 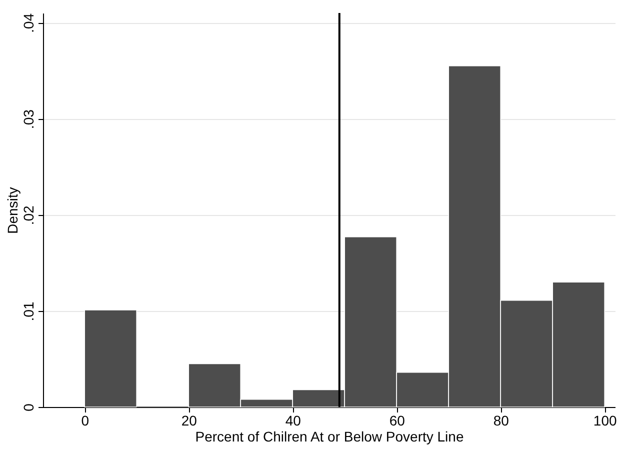 I want to click on x-tick-label: 20, so click(x=189, y=420).